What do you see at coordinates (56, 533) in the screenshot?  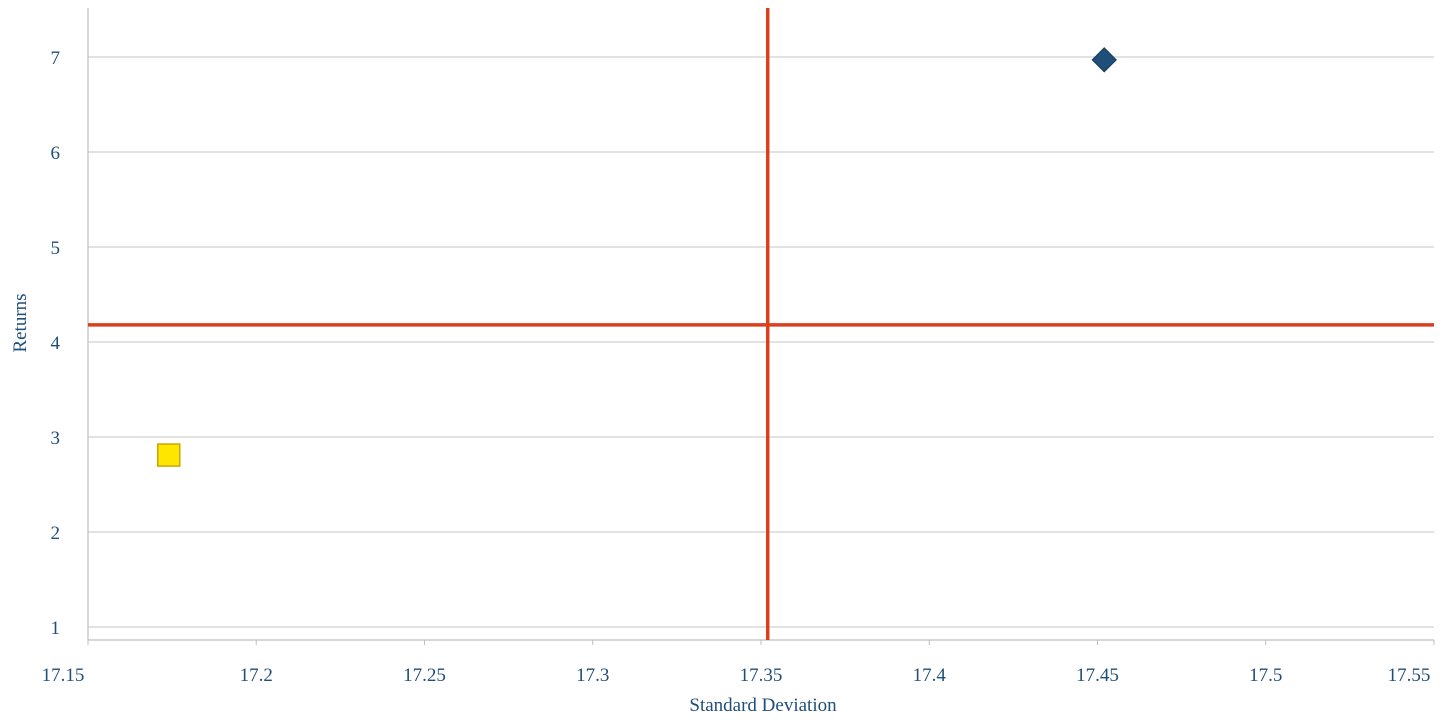 I see `y-tick-label: 2` at bounding box center [56, 533].